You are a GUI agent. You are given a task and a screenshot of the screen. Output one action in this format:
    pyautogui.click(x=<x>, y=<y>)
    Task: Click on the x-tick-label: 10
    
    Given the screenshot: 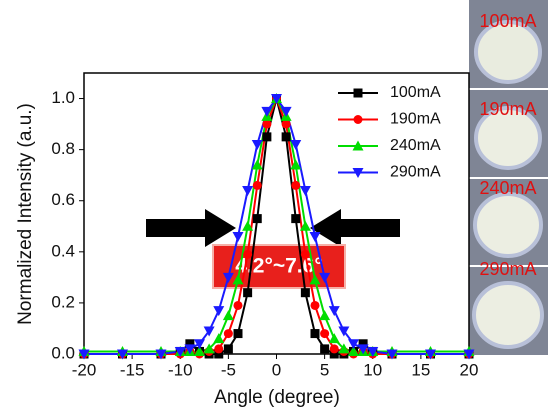 What is the action you would take?
    pyautogui.click(x=372, y=369)
    